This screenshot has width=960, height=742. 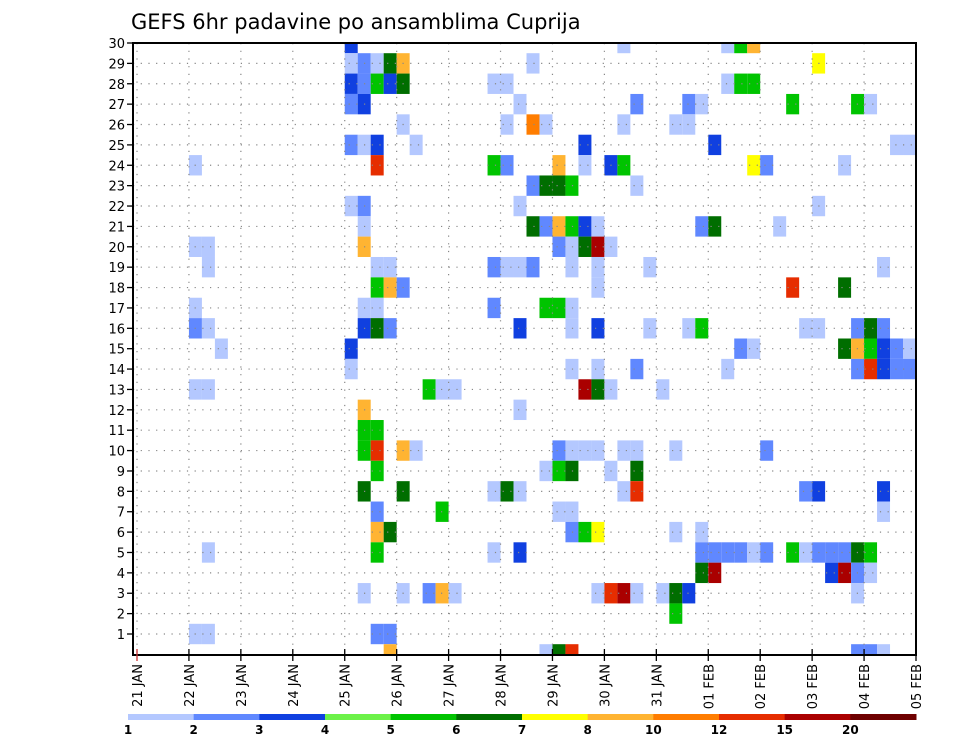 I want to click on y-tick-label: 15, so click(x=116, y=350).